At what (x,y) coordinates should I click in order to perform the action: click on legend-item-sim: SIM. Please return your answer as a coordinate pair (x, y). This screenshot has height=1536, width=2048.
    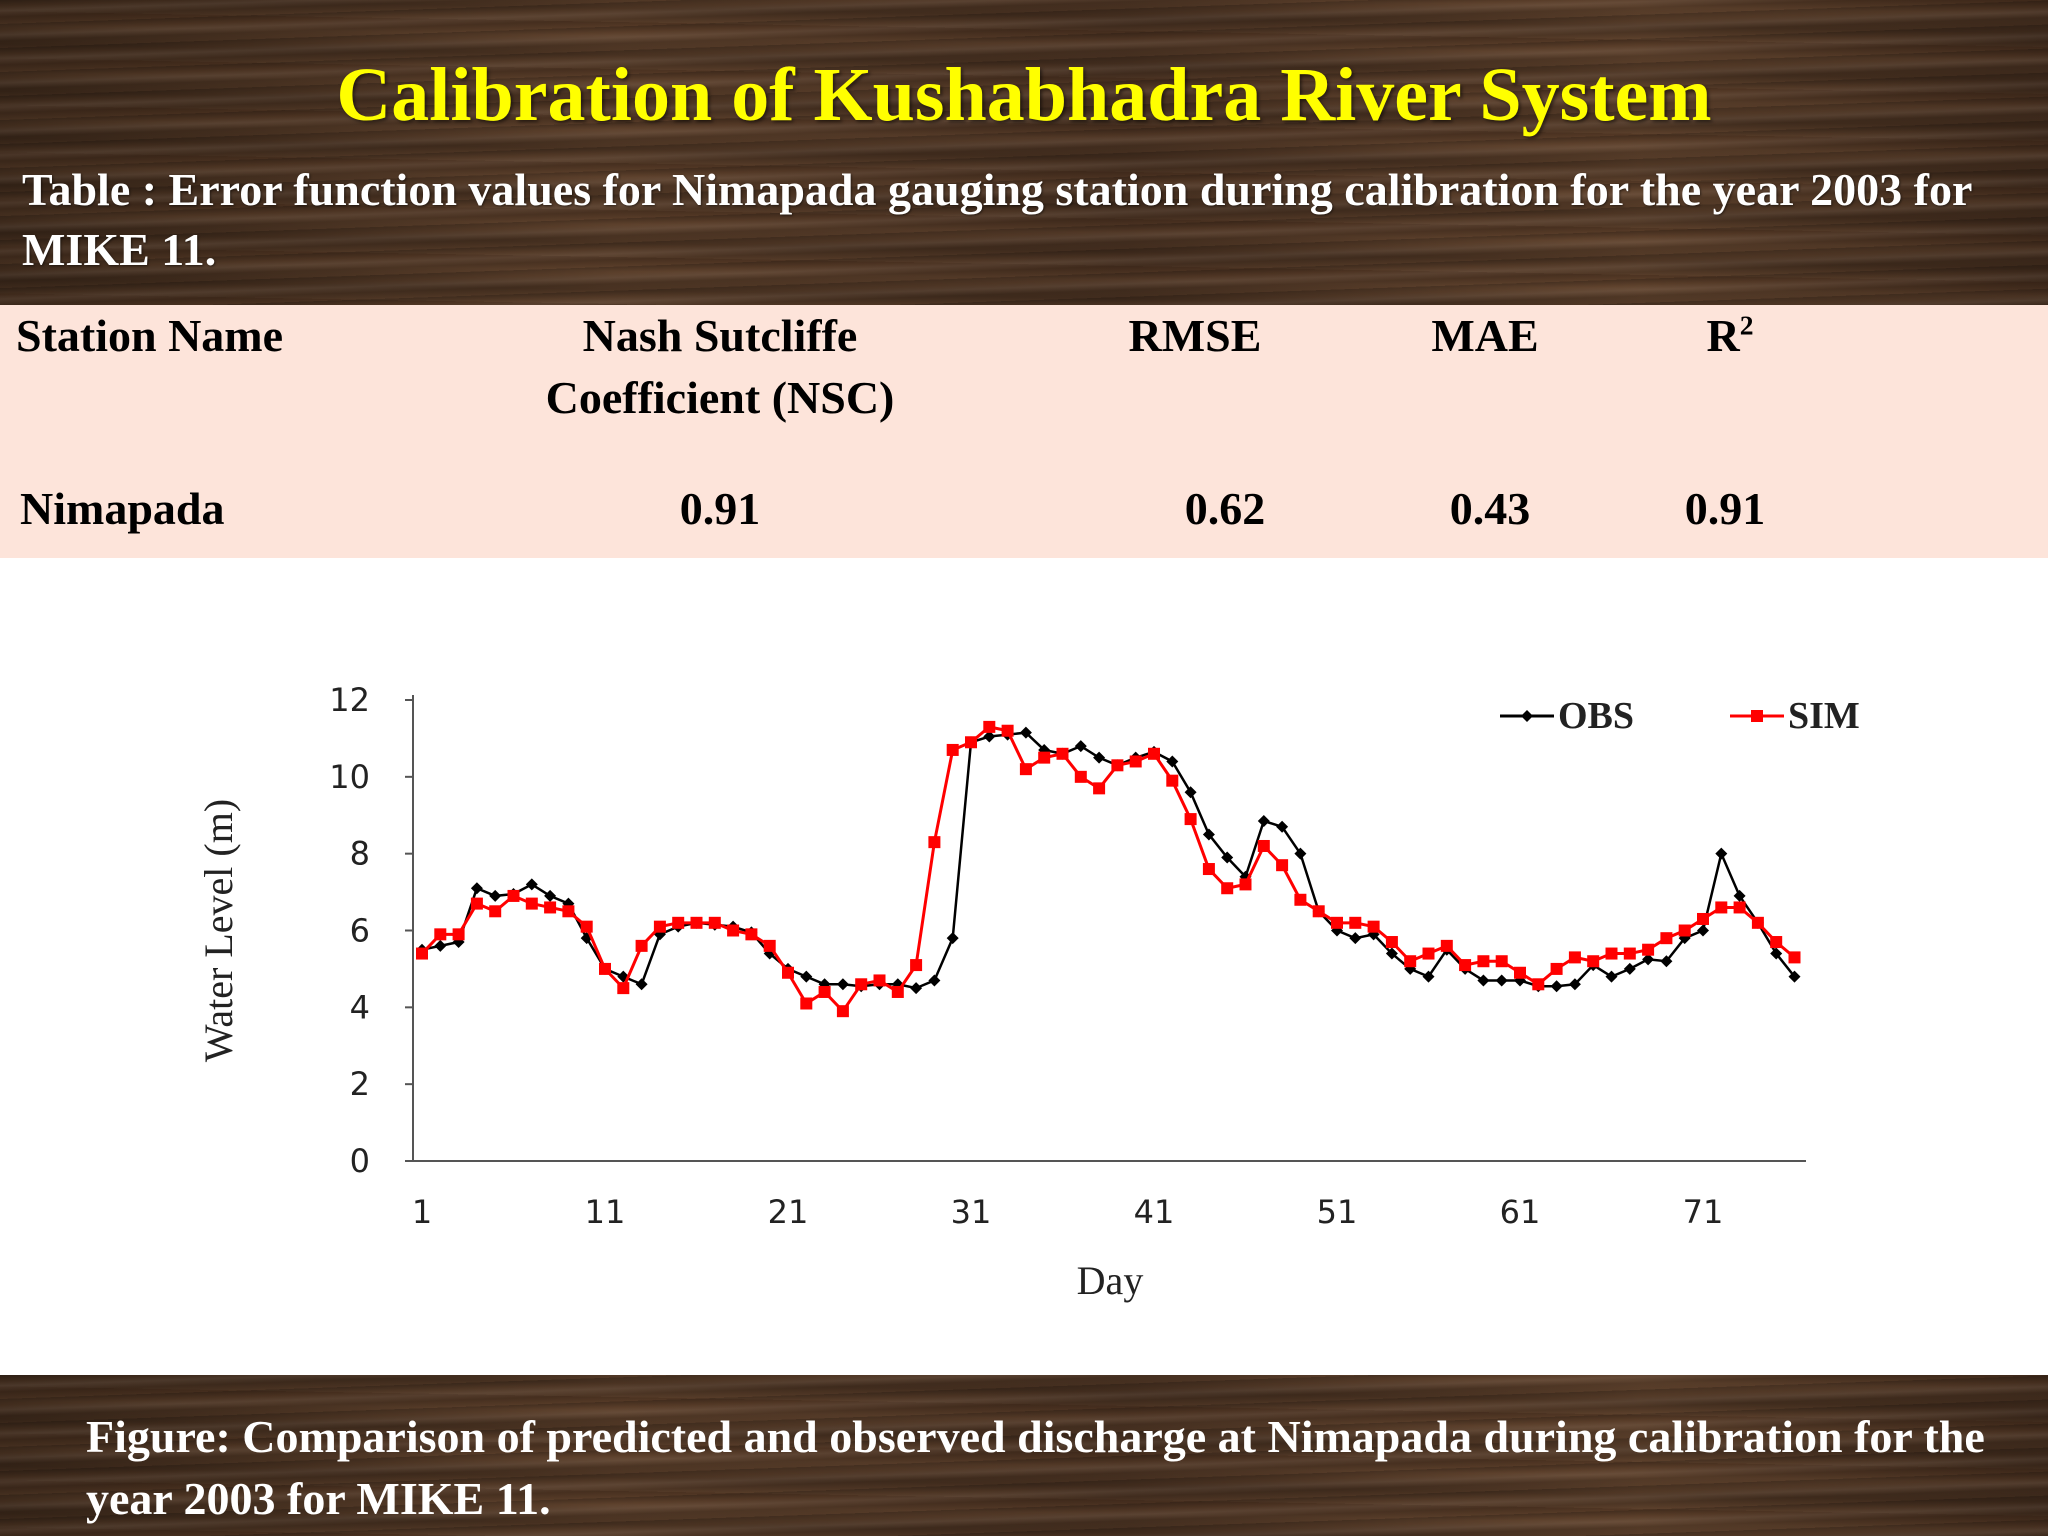
    Looking at the image, I should click on (1795, 716).